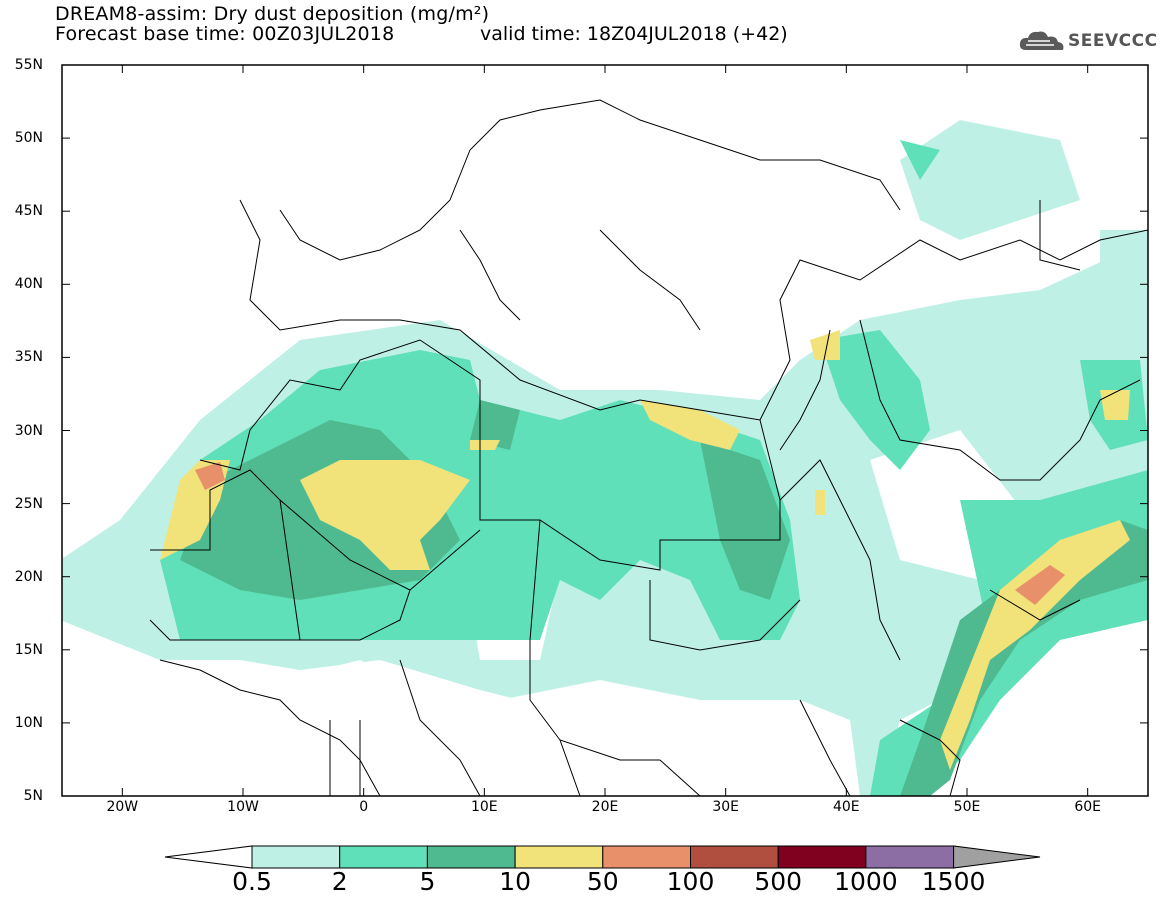  What do you see at coordinates (997, 857) in the screenshot?
I see `colorbar-high-arrow` at bounding box center [997, 857].